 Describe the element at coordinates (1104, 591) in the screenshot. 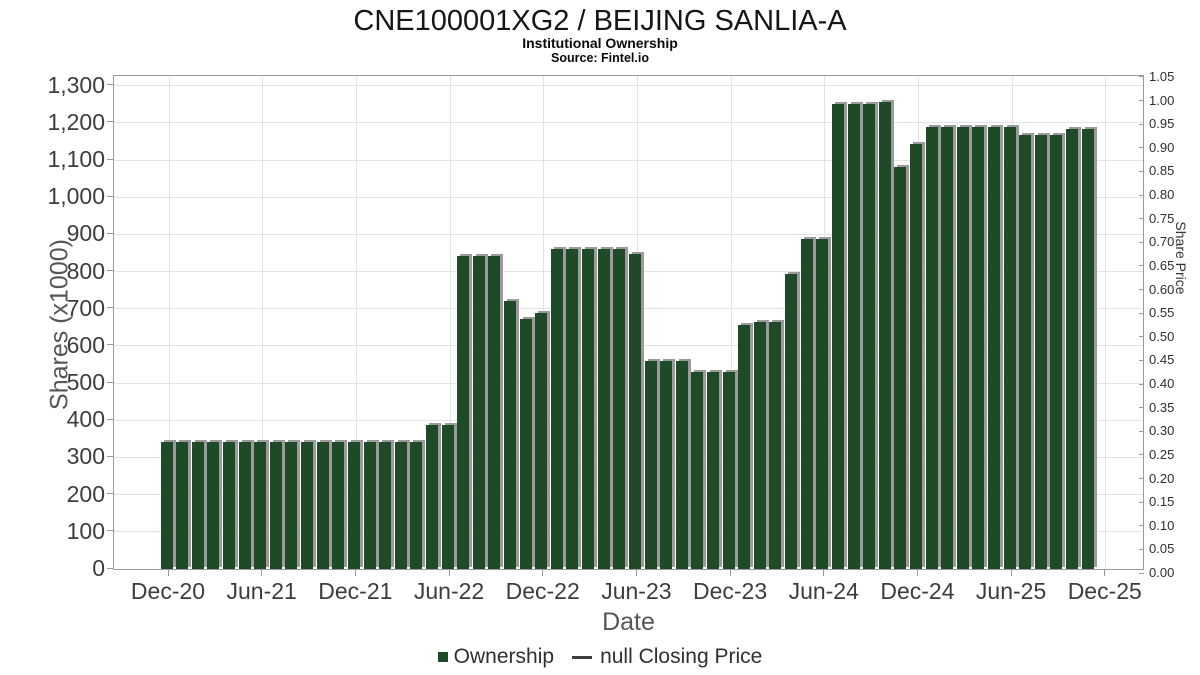

I see `x-tick-label: Dec-25` at that location.